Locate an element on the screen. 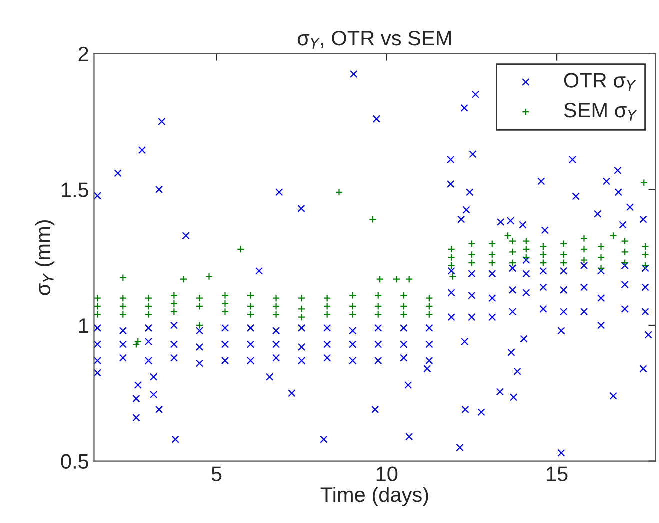 The image size is (659, 523). y-tick-label: 1.5 is located at coordinates (75, 190).